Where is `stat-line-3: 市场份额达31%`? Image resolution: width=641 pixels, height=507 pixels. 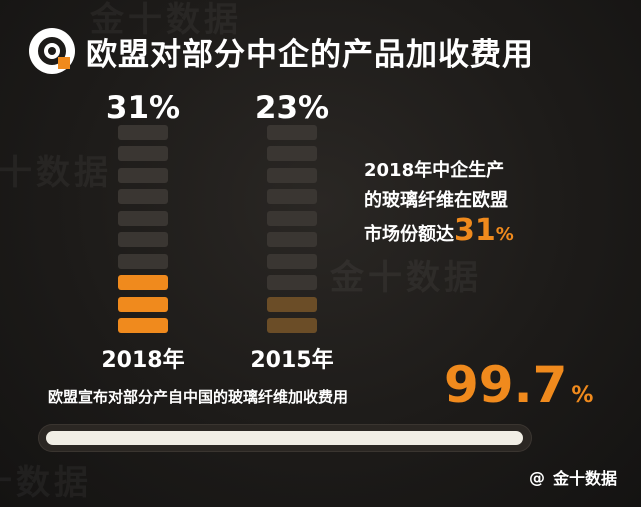 stat-line-3: 市场份额达31% is located at coordinates (439, 233).